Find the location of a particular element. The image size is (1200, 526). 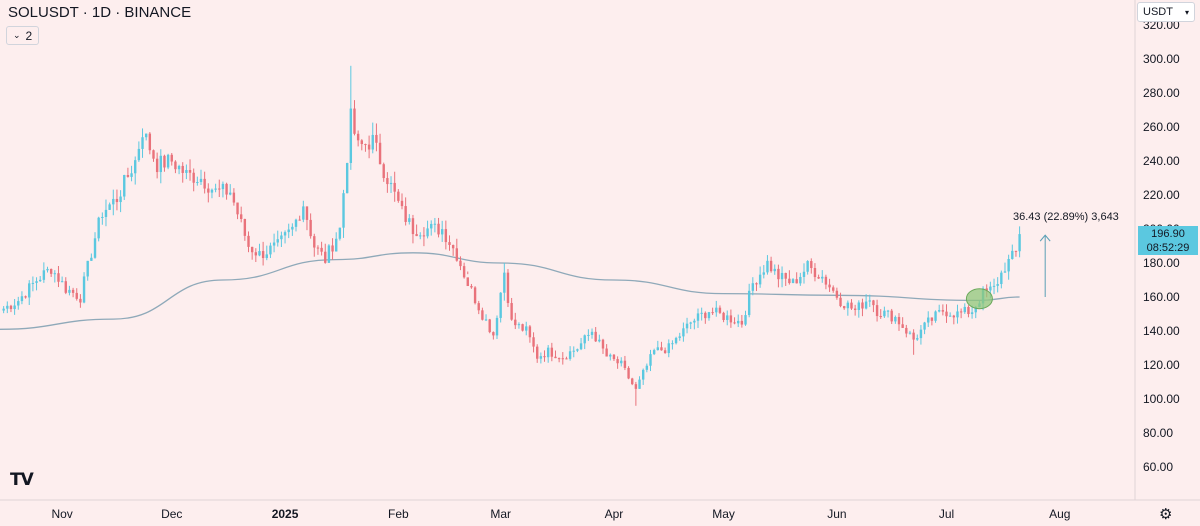

y-tick-label: 180.00 is located at coordinates (1161, 263).